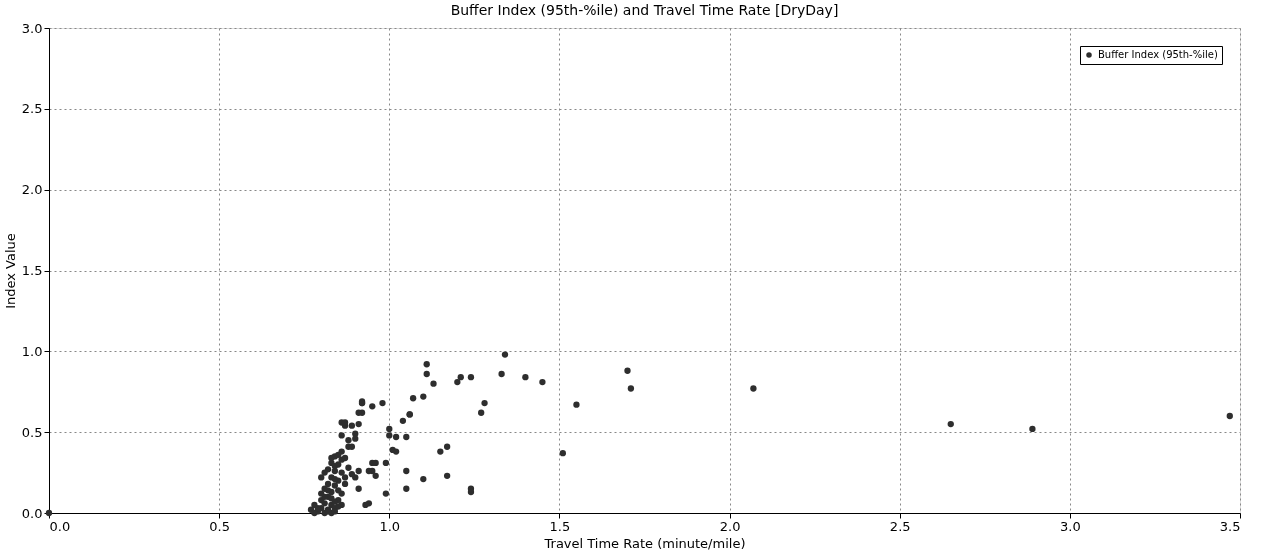 This screenshot has width=1262, height=554. What do you see at coordinates (32, 270) in the screenshot?
I see `y-tick-label: 1.5` at bounding box center [32, 270].